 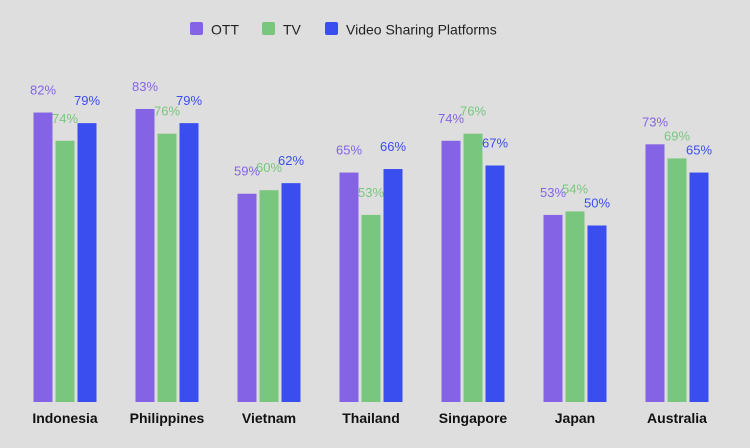 What do you see at coordinates (225, 30) in the screenshot?
I see `legend-label-ott: OTT` at bounding box center [225, 30].